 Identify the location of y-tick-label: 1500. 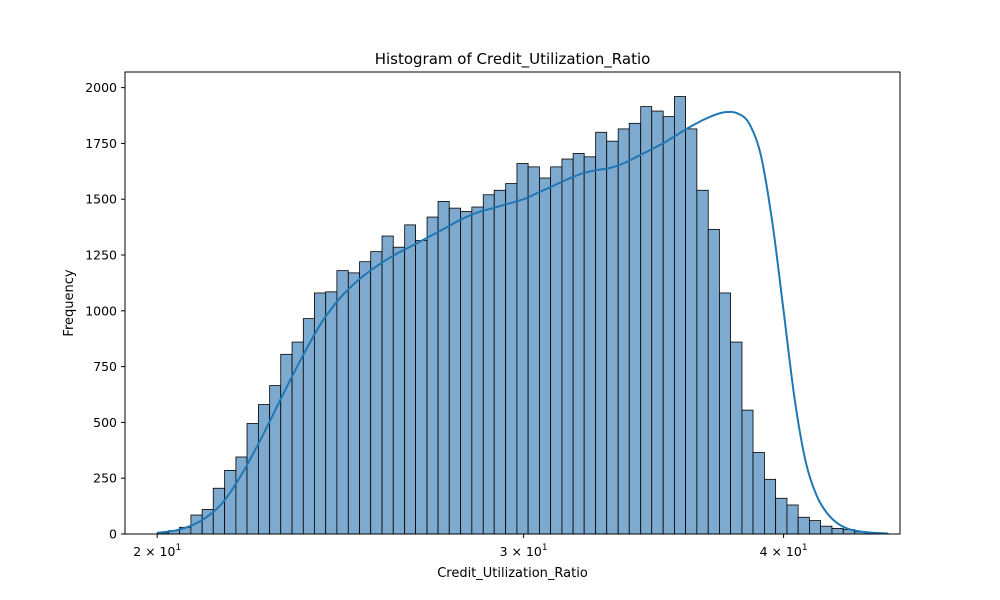
(101, 199).